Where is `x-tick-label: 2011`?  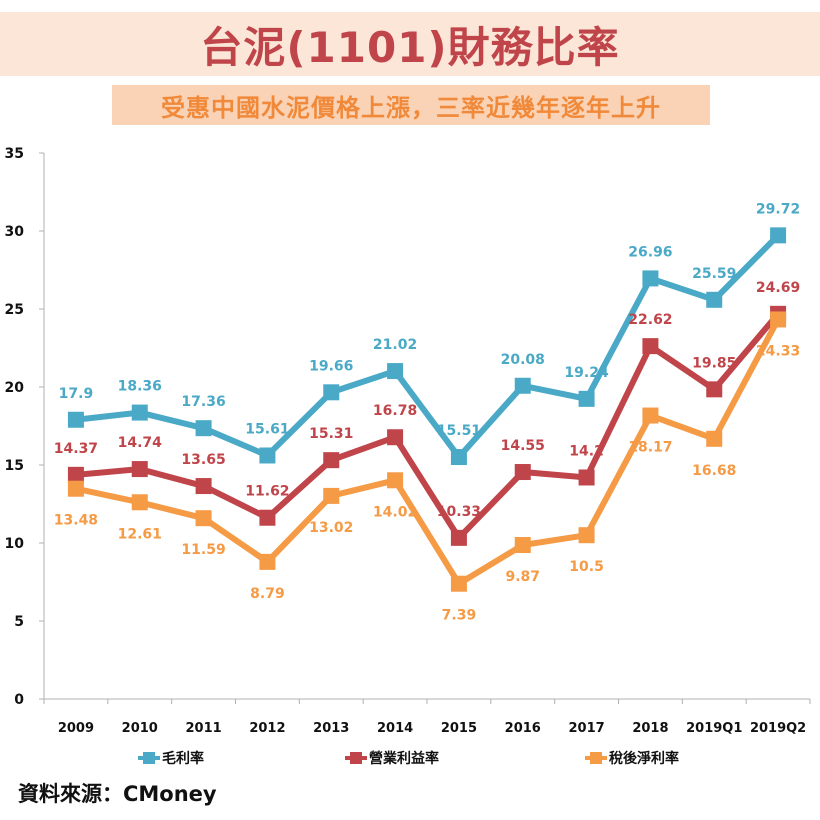 x-tick-label: 2011 is located at coordinates (203, 728).